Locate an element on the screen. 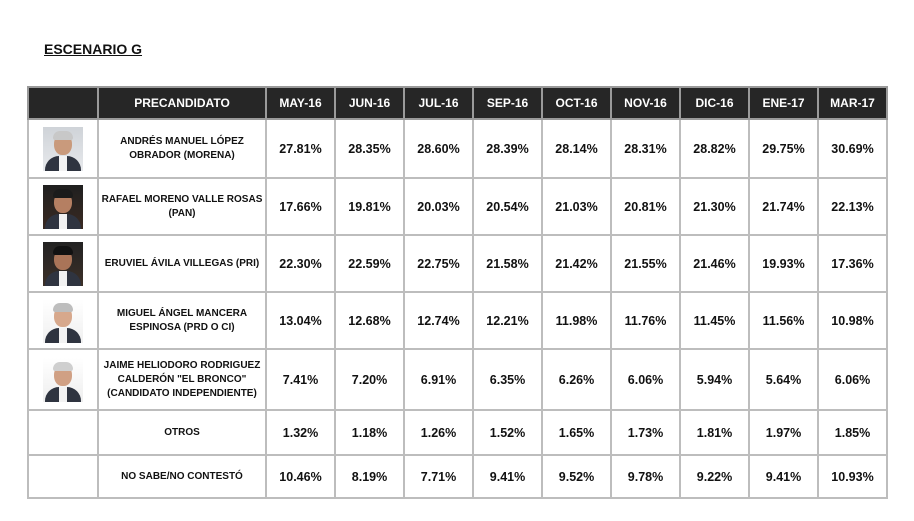 Image resolution: width=914 pixels, height=521 pixels. value-cell: 6.91% is located at coordinates (438, 379).